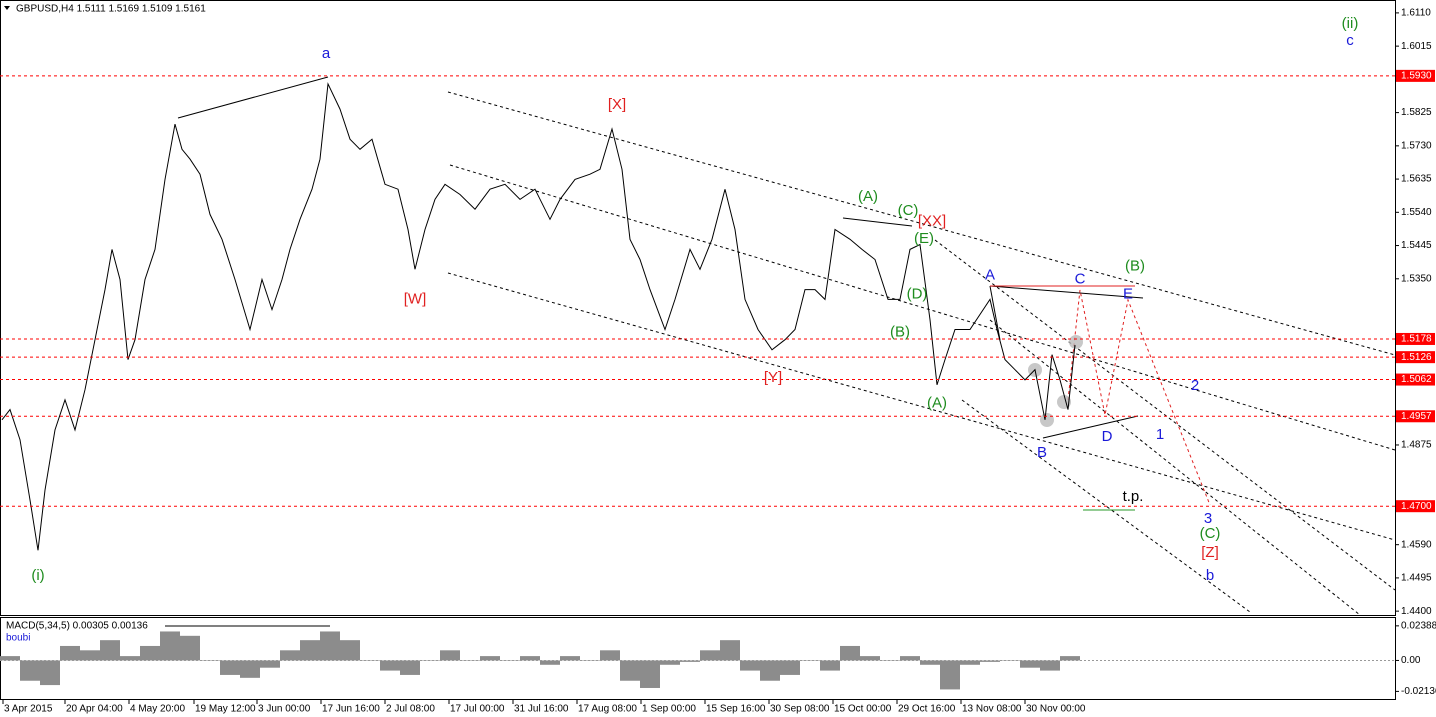 Image resolution: width=1436 pixels, height=717 pixels. I want to click on wave-label: (E), so click(924, 238).